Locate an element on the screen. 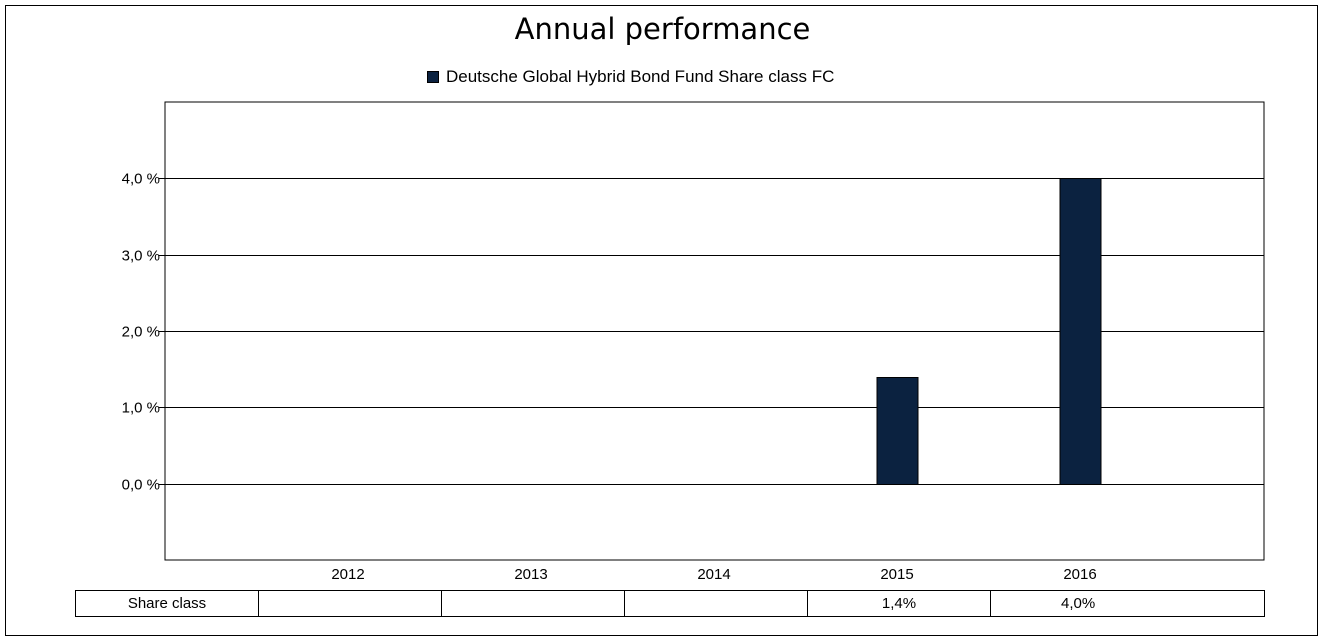 The height and width of the screenshot is (643, 1325). x-tick-label: 2015 is located at coordinates (896, 574).